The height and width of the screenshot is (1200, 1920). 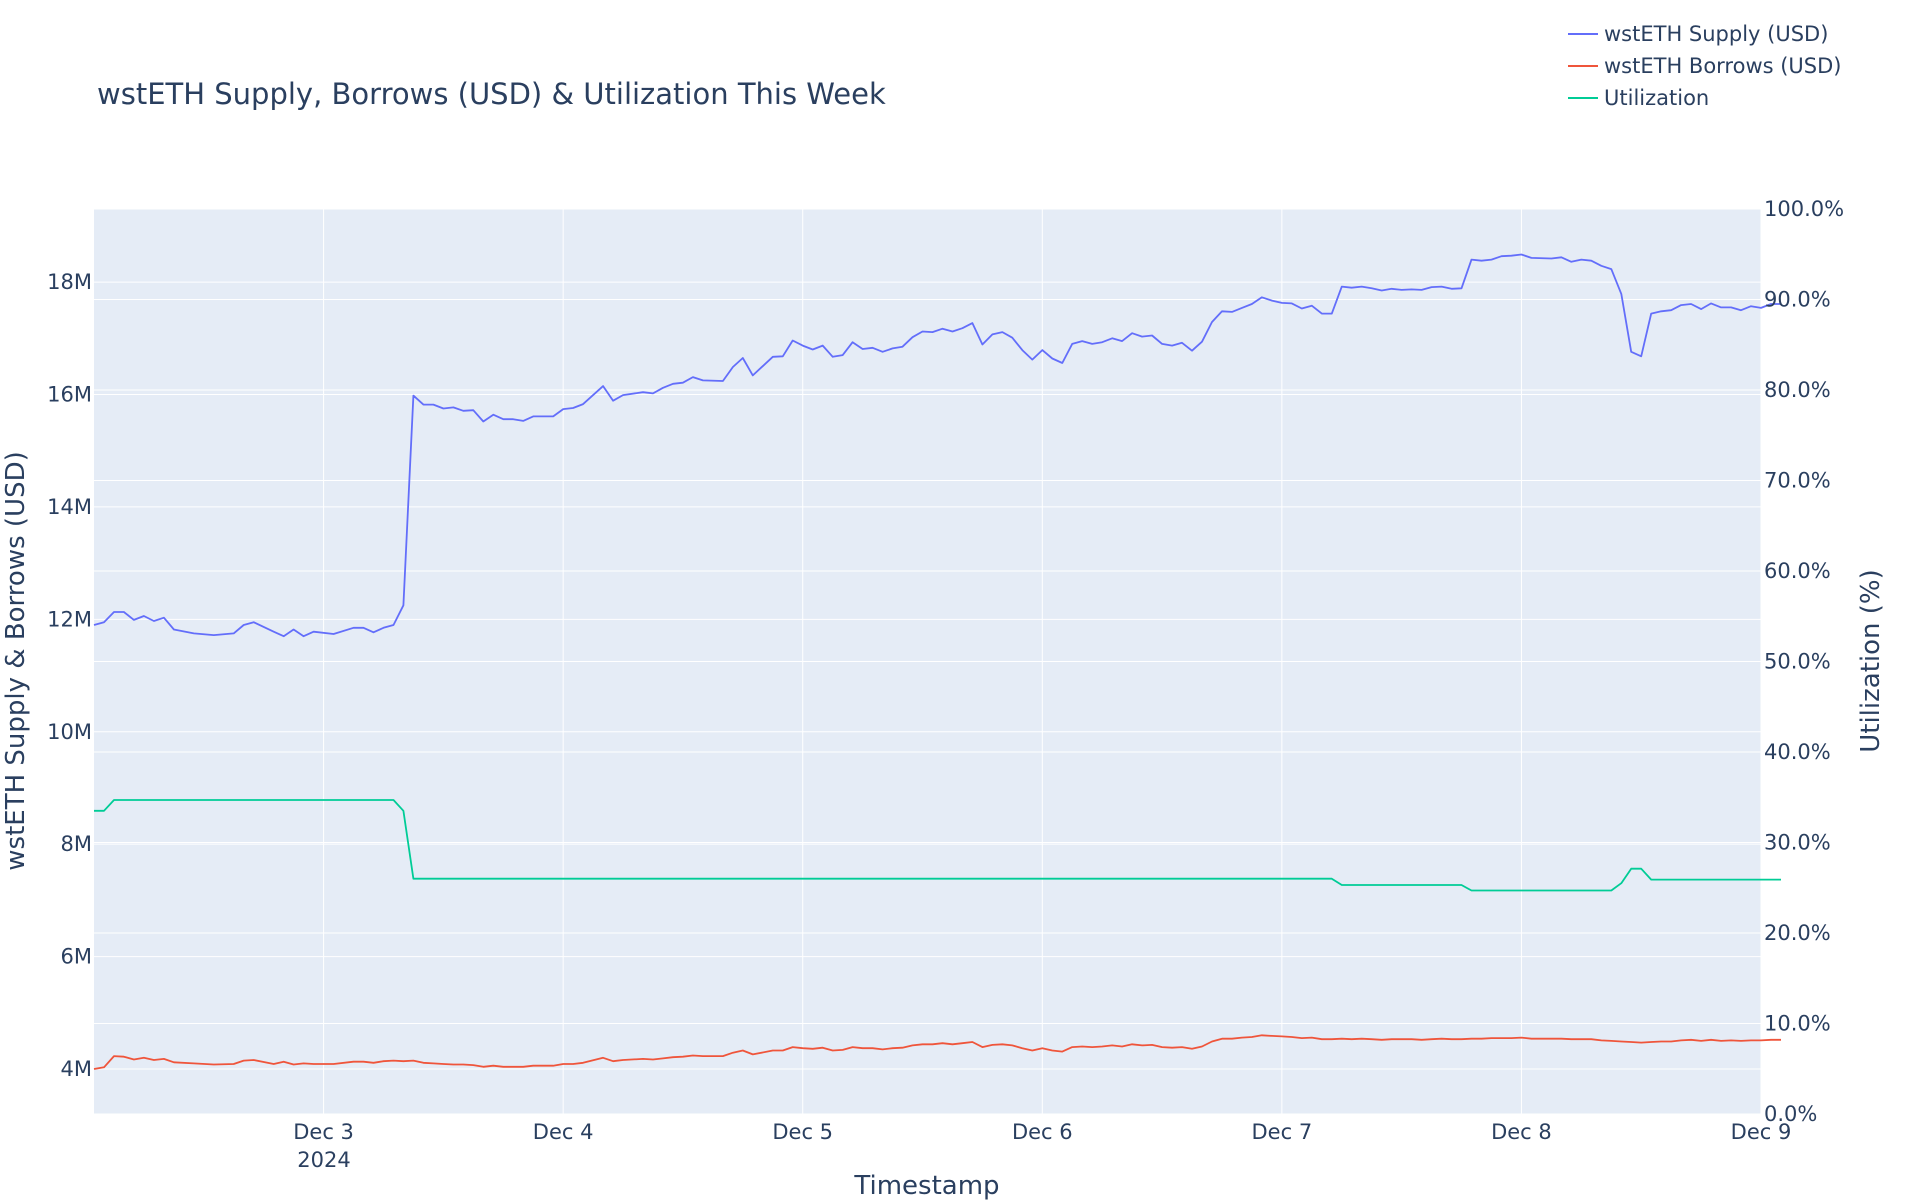 What do you see at coordinates (1282, 1132) in the screenshot?
I see `x-tick-label: Dec 7` at bounding box center [1282, 1132].